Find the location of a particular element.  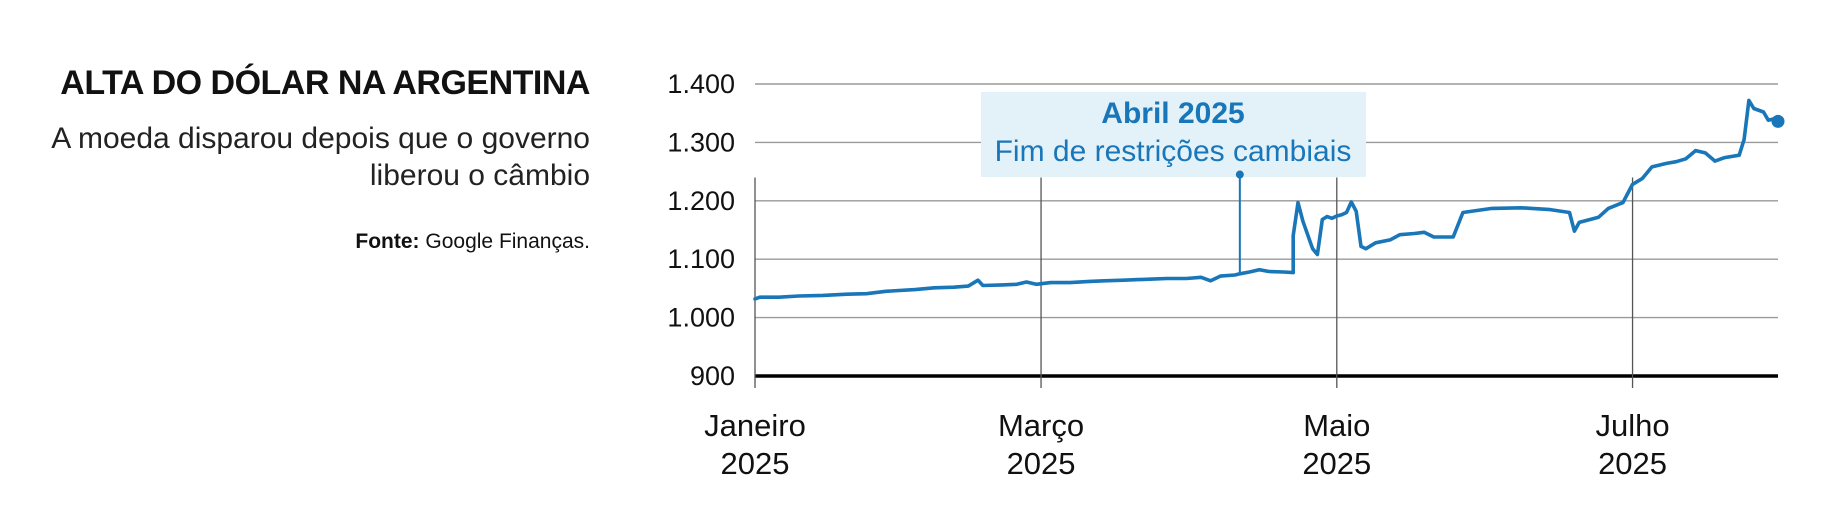

x-tick-label: Março is located at coordinates (1041, 425).